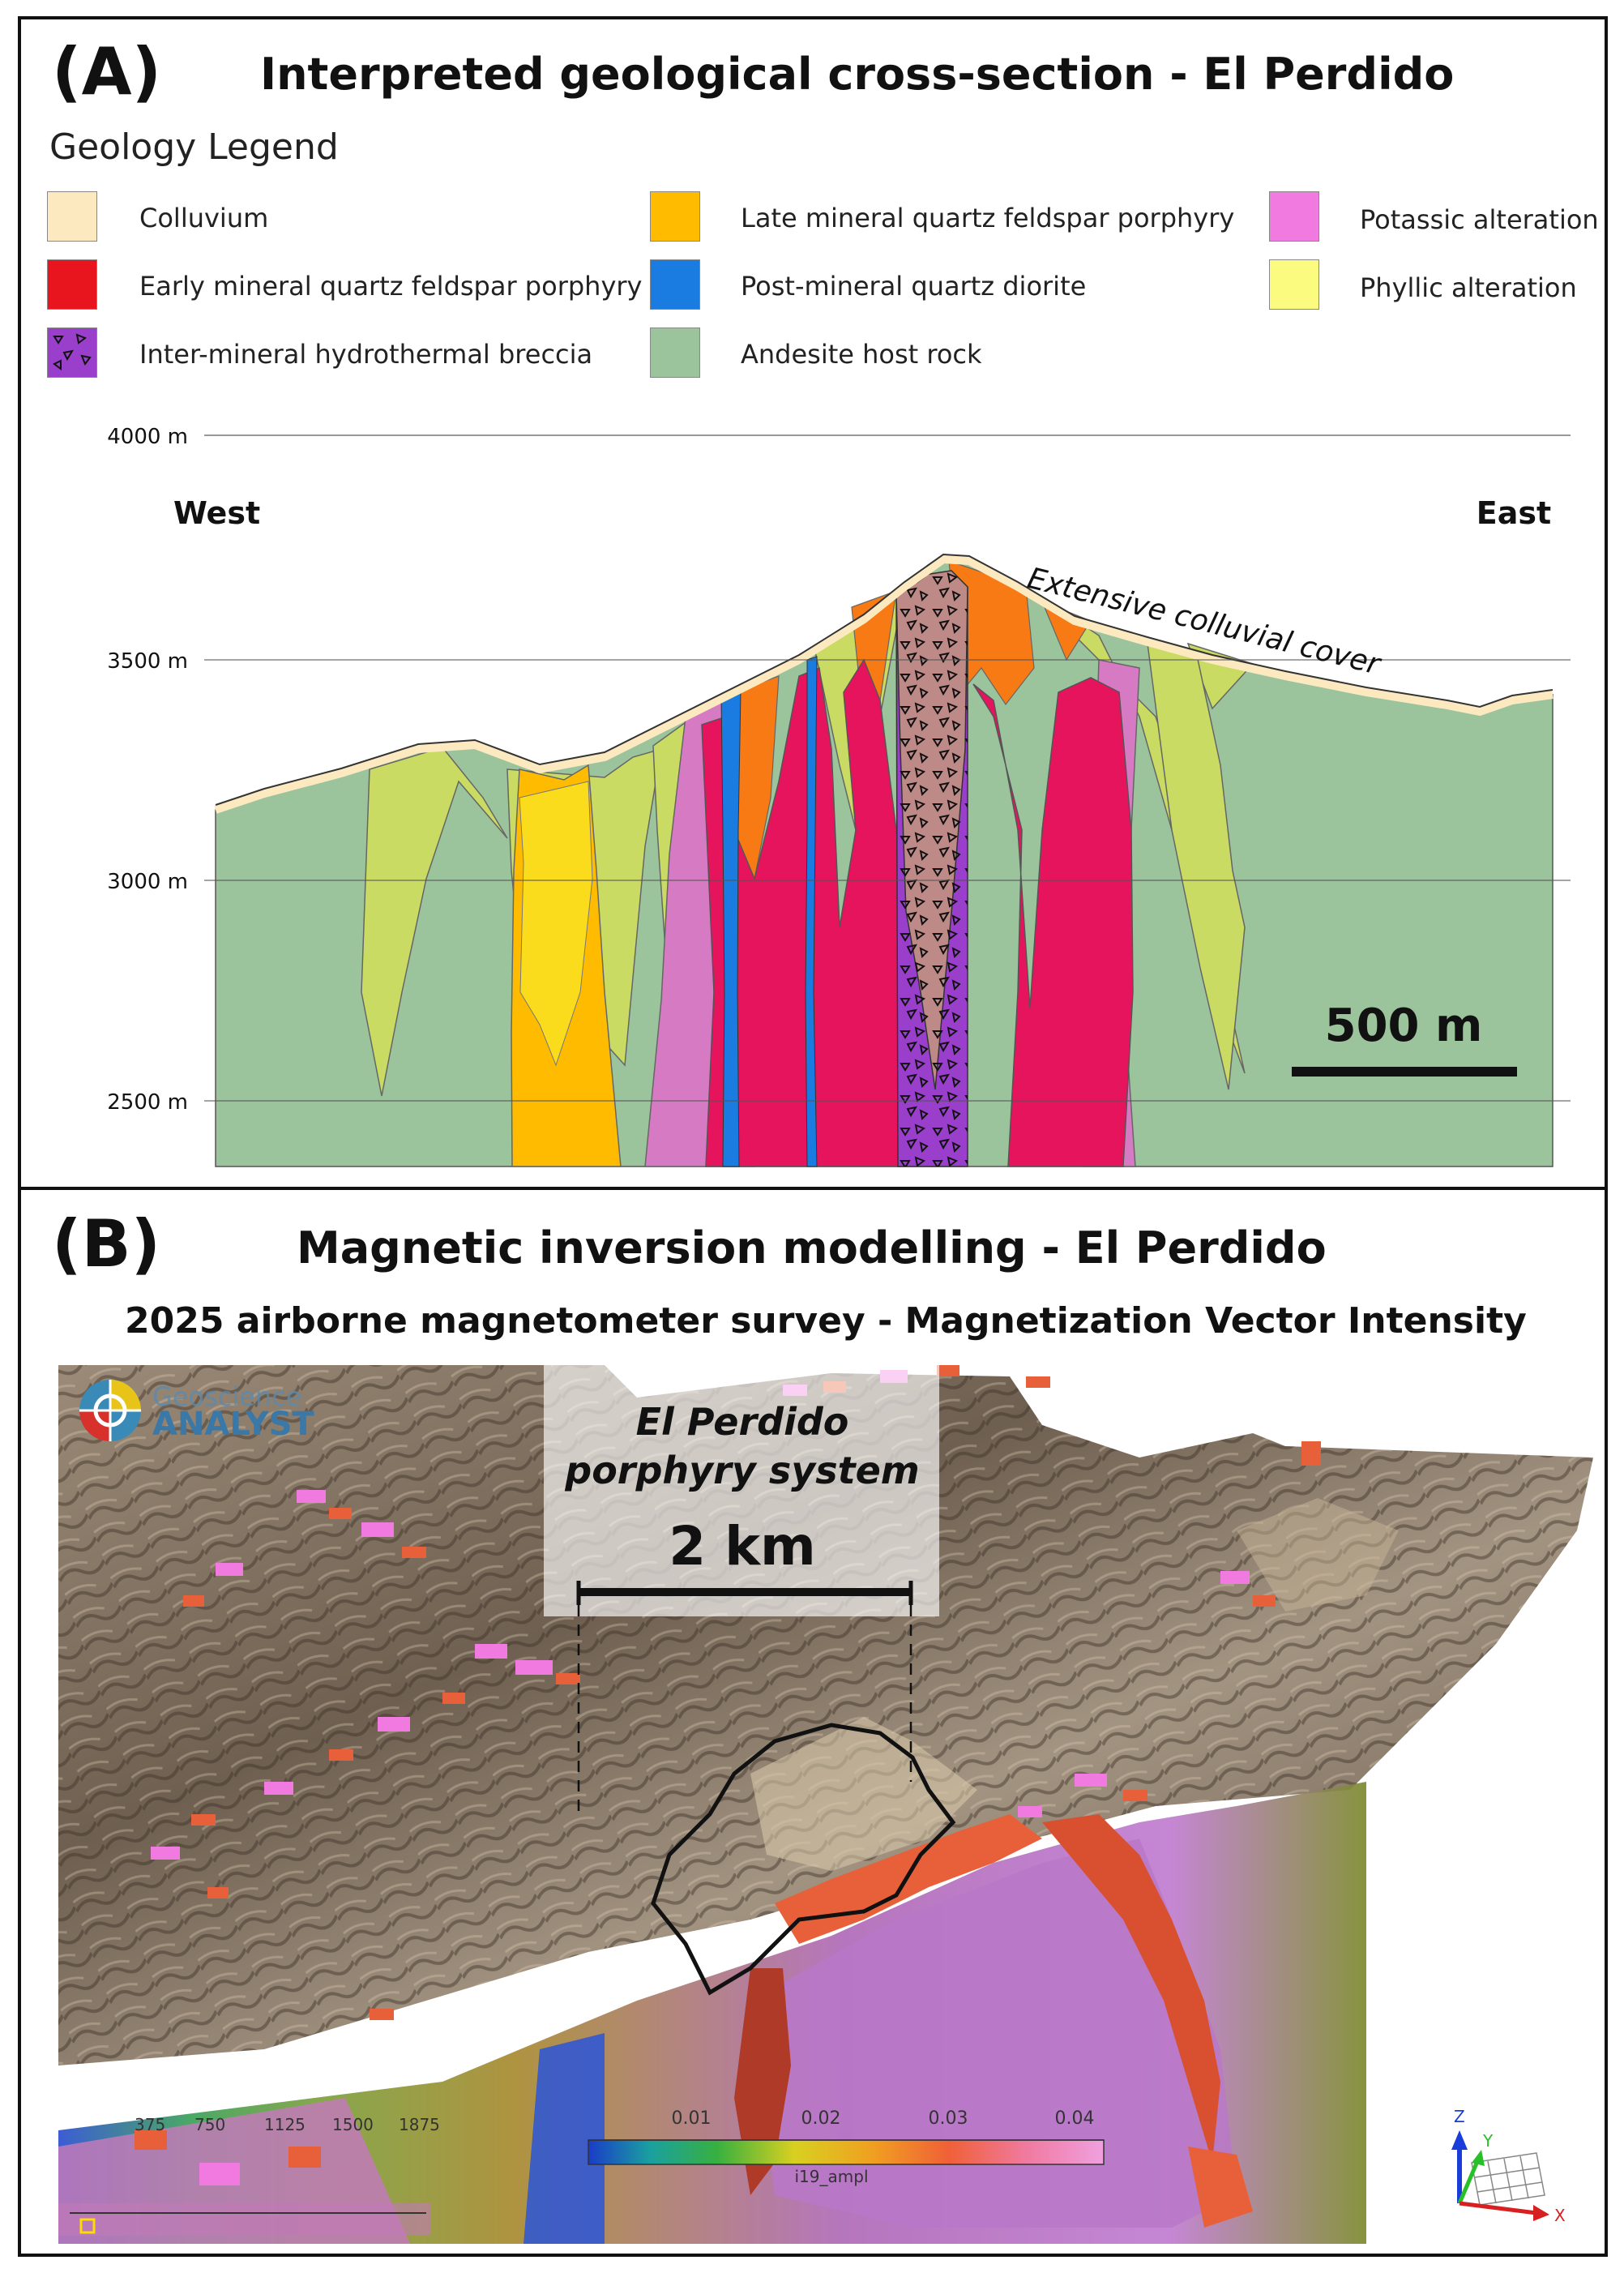  I want to click on legend-swatch-late-porphyry, so click(675, 217).